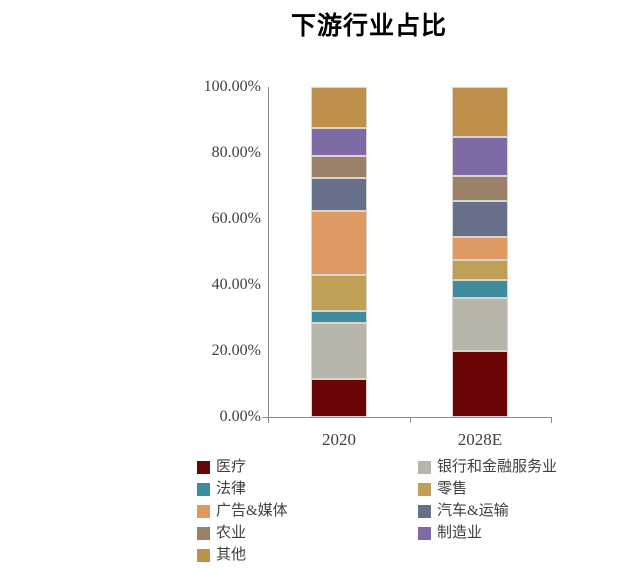 The image size is (635, 569). What do you see at coordinates (307, 467) in the screenshot?
I see `legend-item-医疗: 医疗` at bounding box center [307, 467].